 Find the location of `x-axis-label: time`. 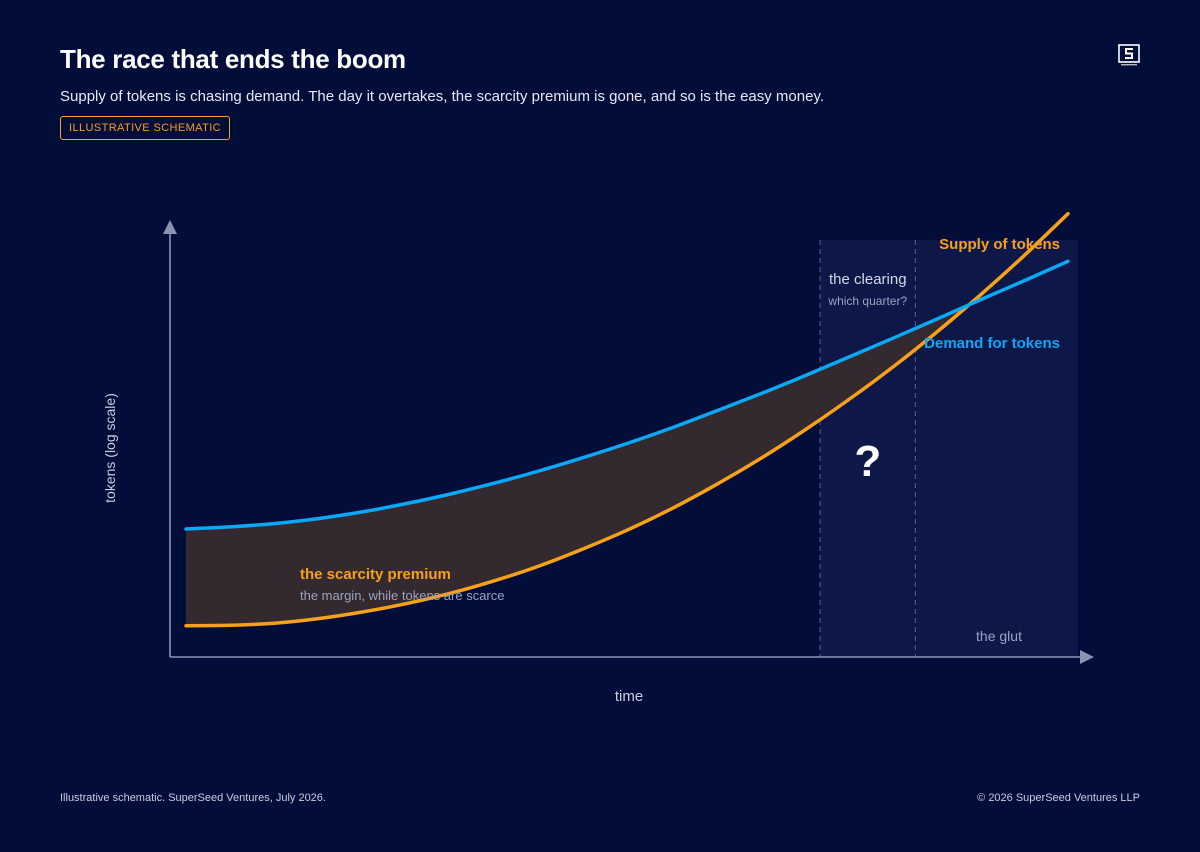

x-axis-label: time is located at coordinates (629, 696).